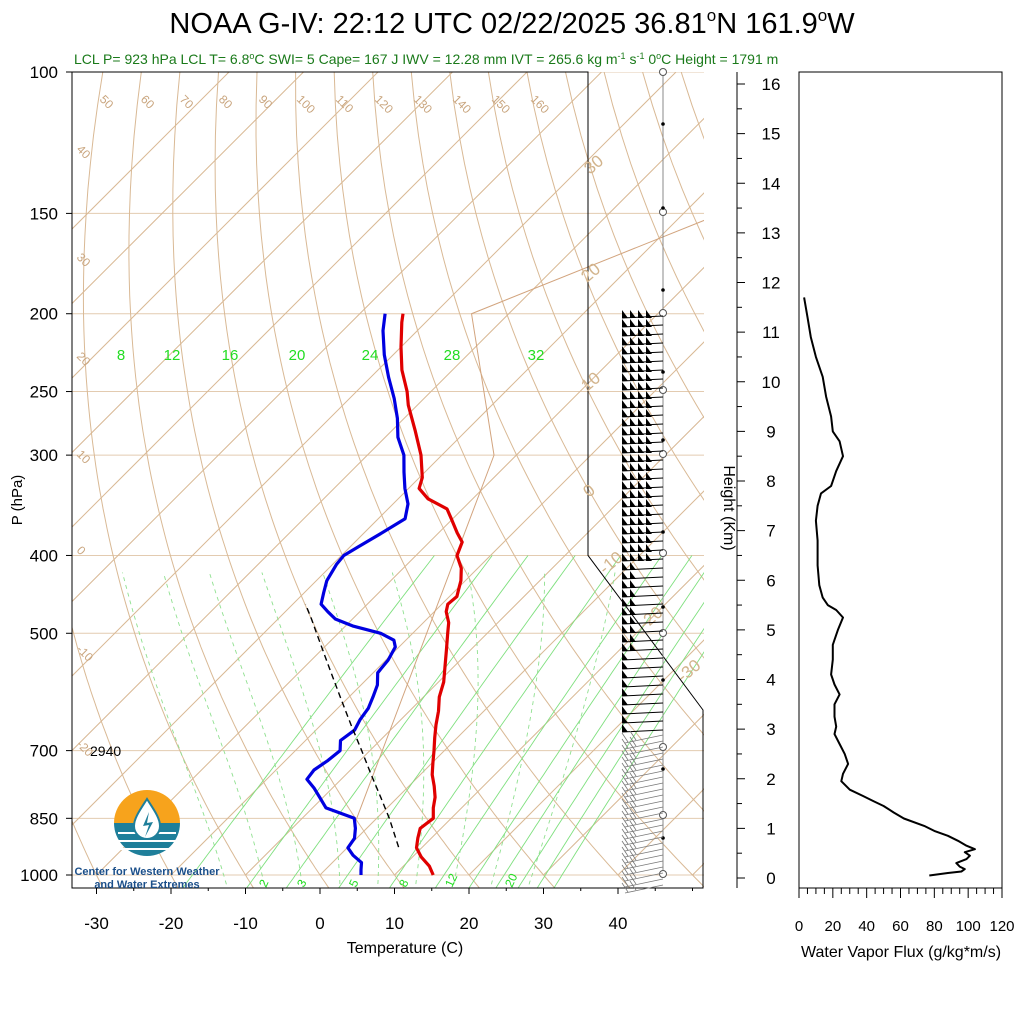 The height and width of the screenshot is (1024, 1024). Describe the element at coordinates (39, 875) in the screenshot. I see `y-tick-label: 1000` at that location.